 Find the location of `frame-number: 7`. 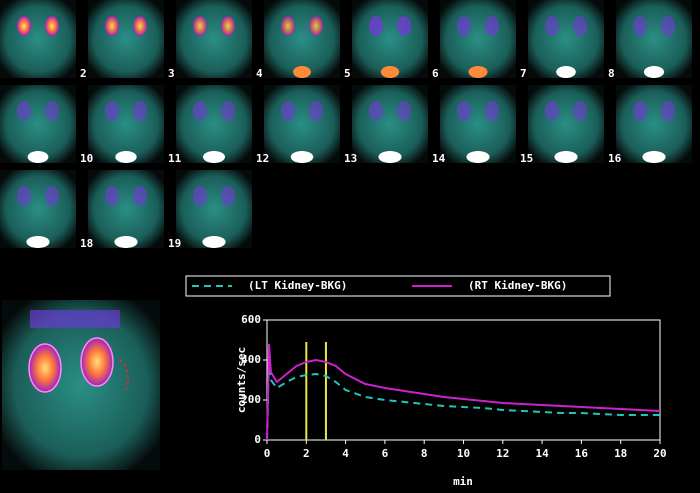

frame-number: 7 is located at coordinates (523, 73).